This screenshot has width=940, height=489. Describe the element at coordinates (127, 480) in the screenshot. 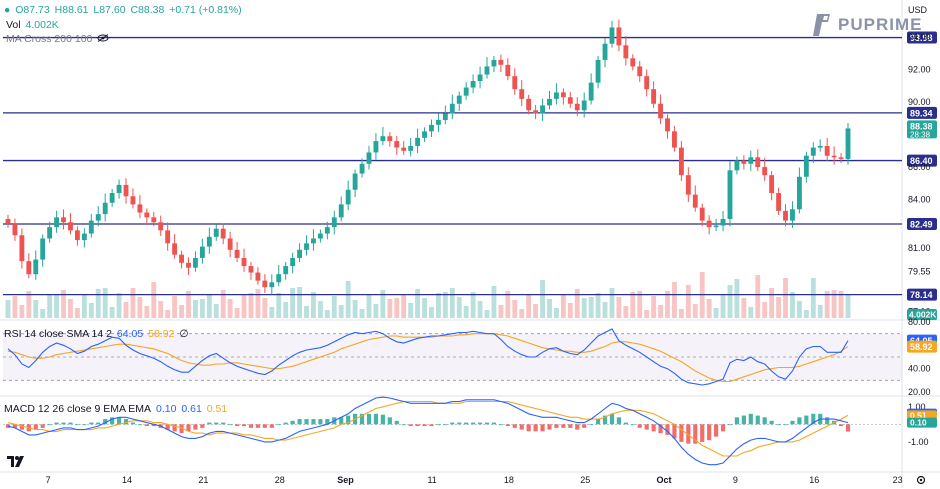

I see `time-axis-tick: 14` at that location.